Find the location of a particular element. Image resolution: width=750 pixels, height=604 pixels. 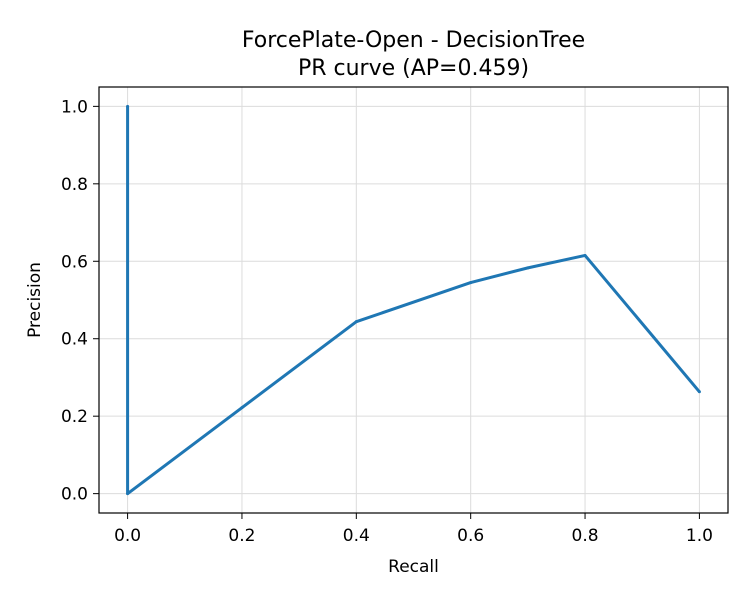

y-tick-label: 0.6 is located at coordinates (74, 262).